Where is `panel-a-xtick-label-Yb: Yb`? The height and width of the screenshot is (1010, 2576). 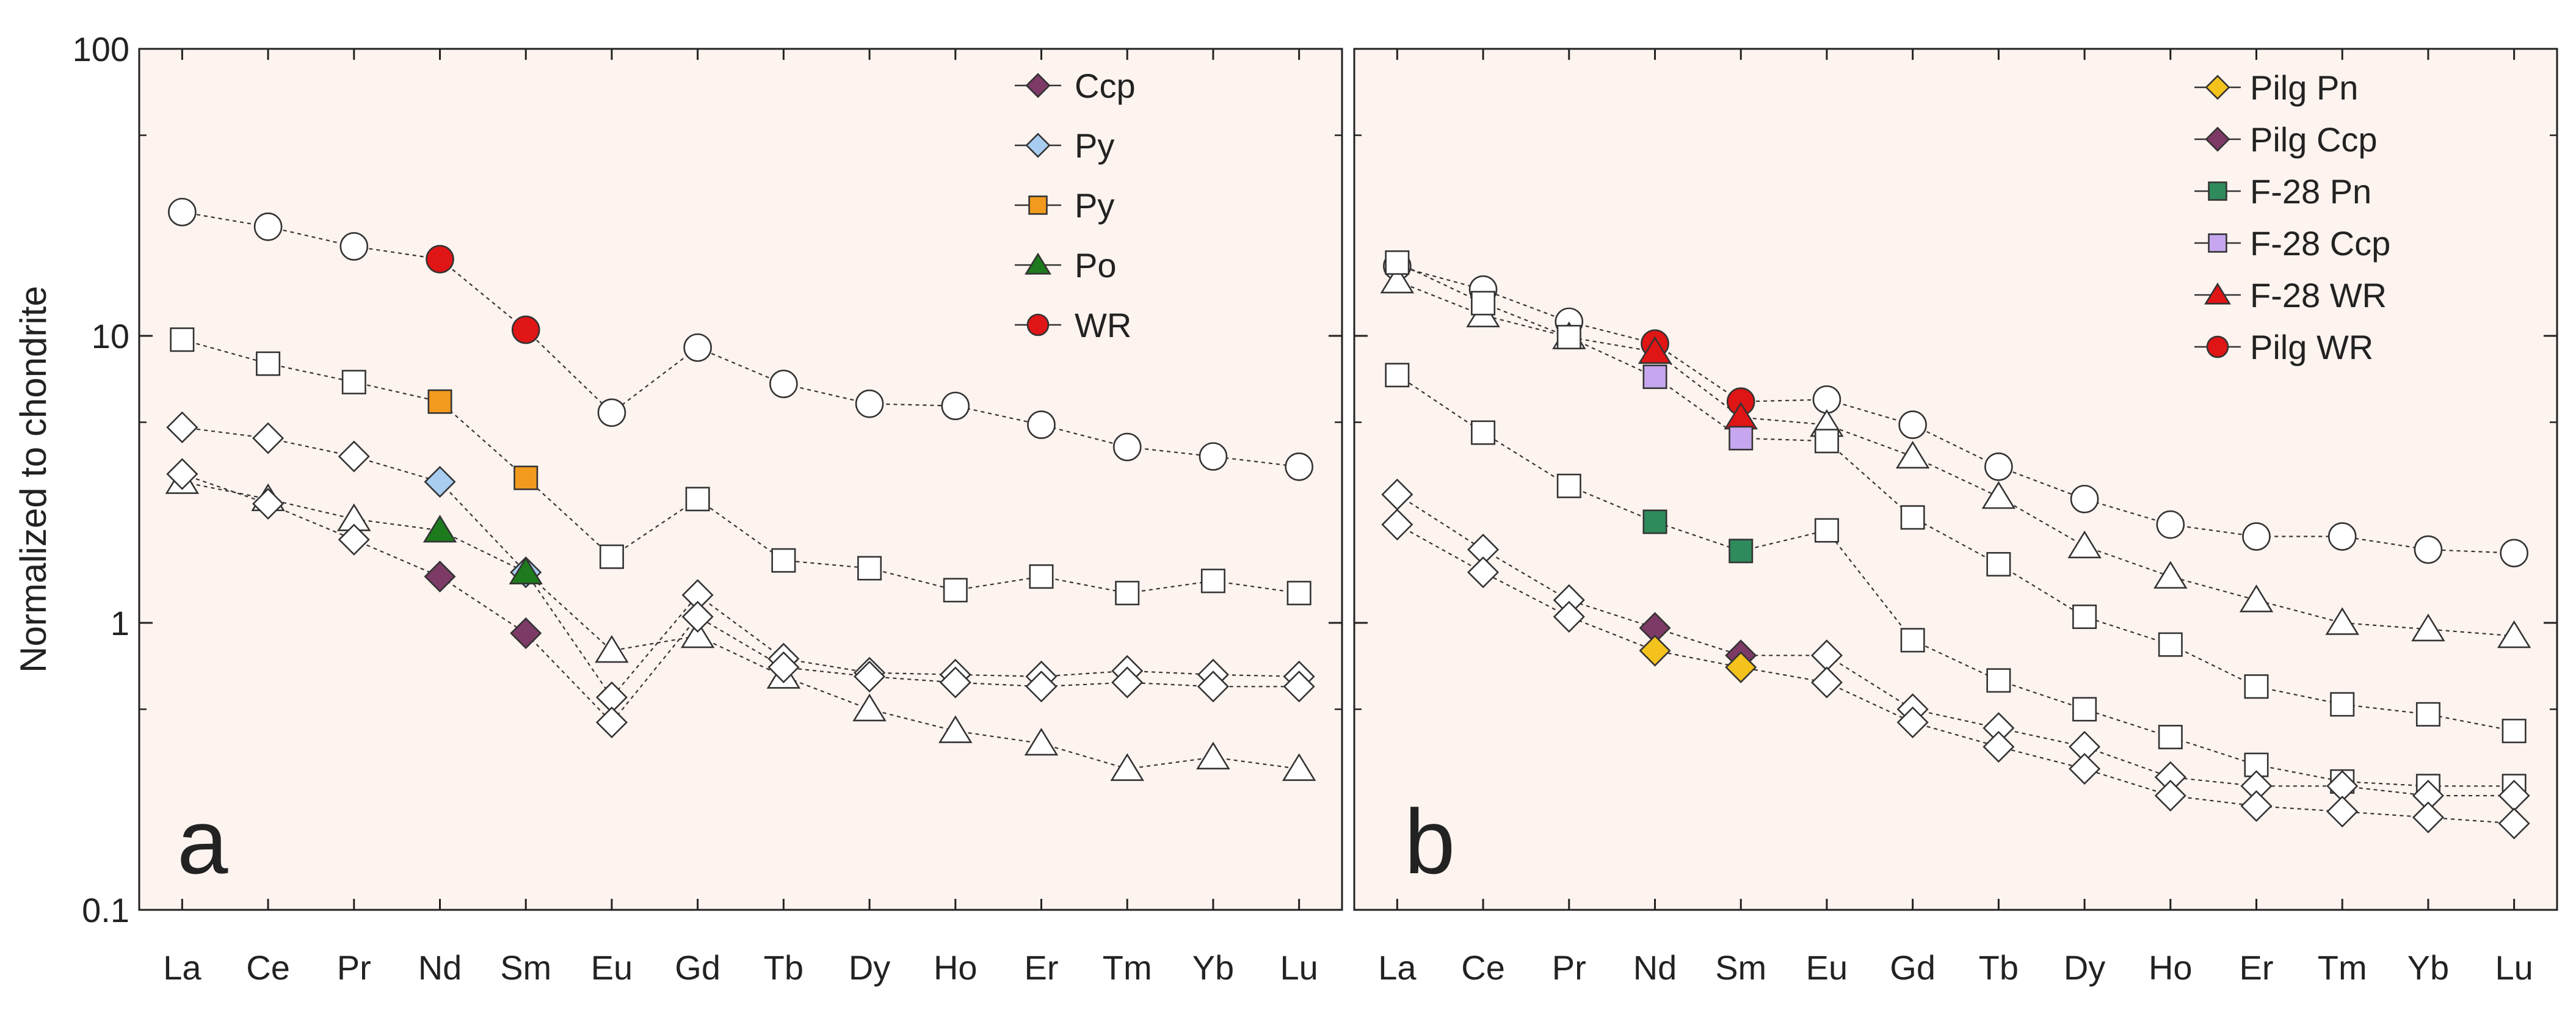
panel-a-xtick-label-Yb: Yb is located at coordinates (1213, 967).